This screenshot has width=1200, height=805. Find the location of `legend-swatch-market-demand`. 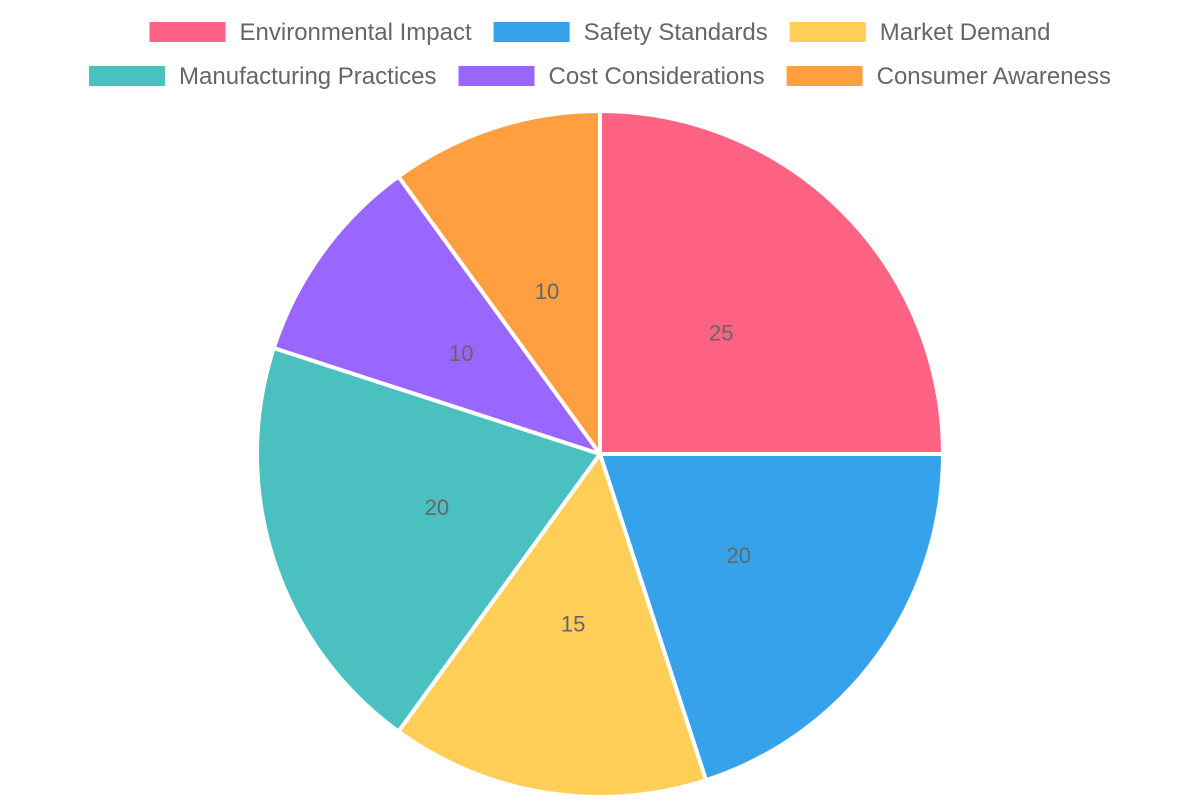

legend-swatch-market-demand is located at coordinates (827, 32).